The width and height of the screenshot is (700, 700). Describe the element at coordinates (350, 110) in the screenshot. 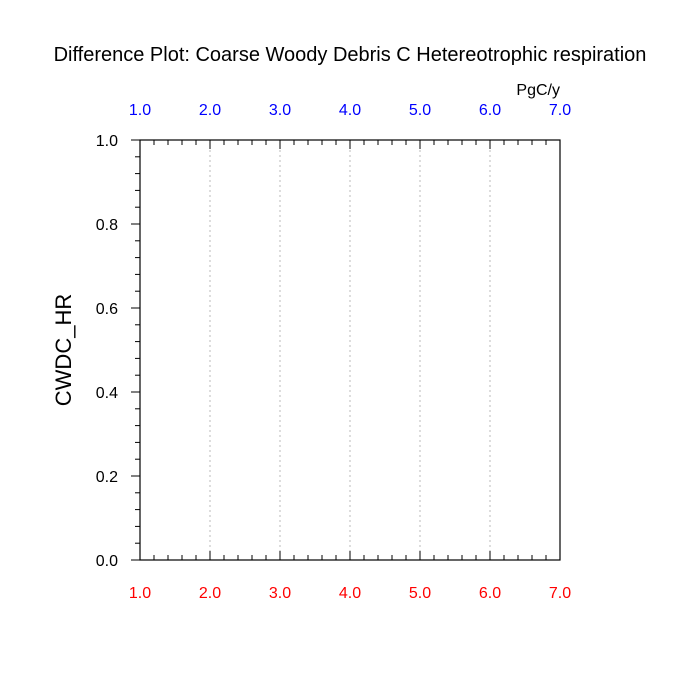

I see `x-top-tick-label: 4.0` at that location.